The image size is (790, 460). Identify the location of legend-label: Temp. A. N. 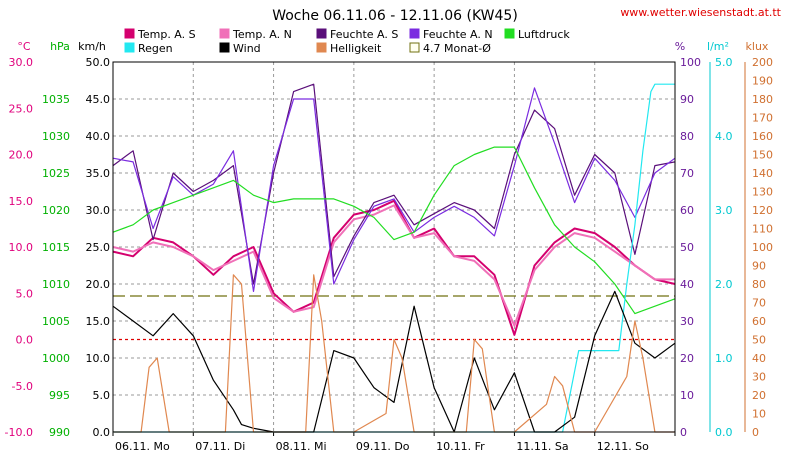
(262, 34).